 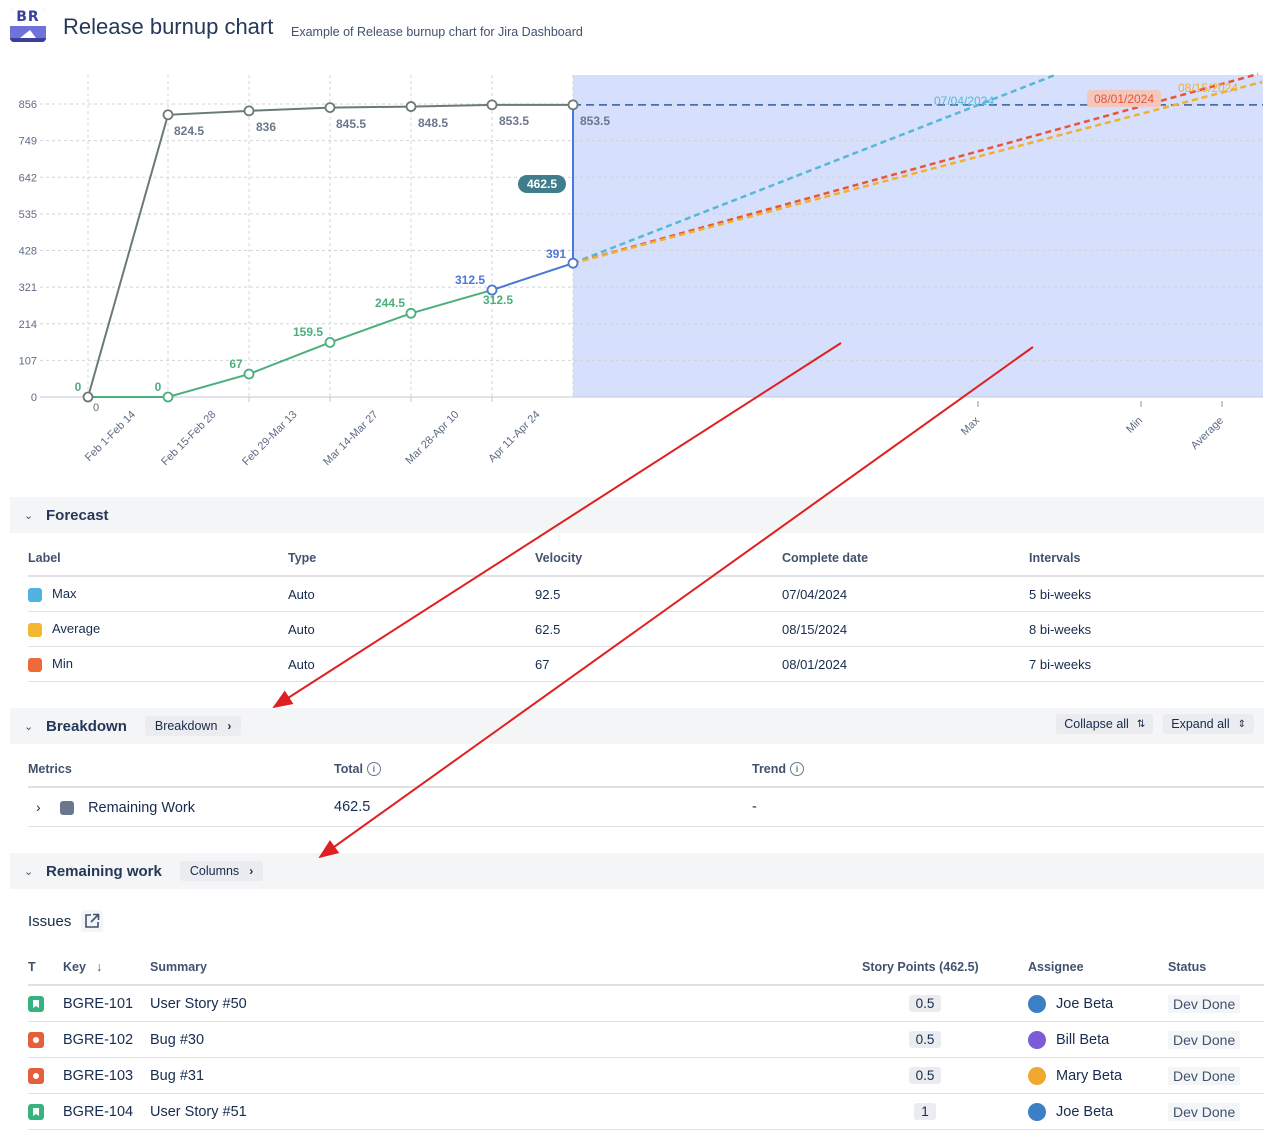 What do you see at coordinates (1146, 594) in the screenshot?
I see `forecast-intervals: 5 bi-weeks` at bounding box center [1146, 594].